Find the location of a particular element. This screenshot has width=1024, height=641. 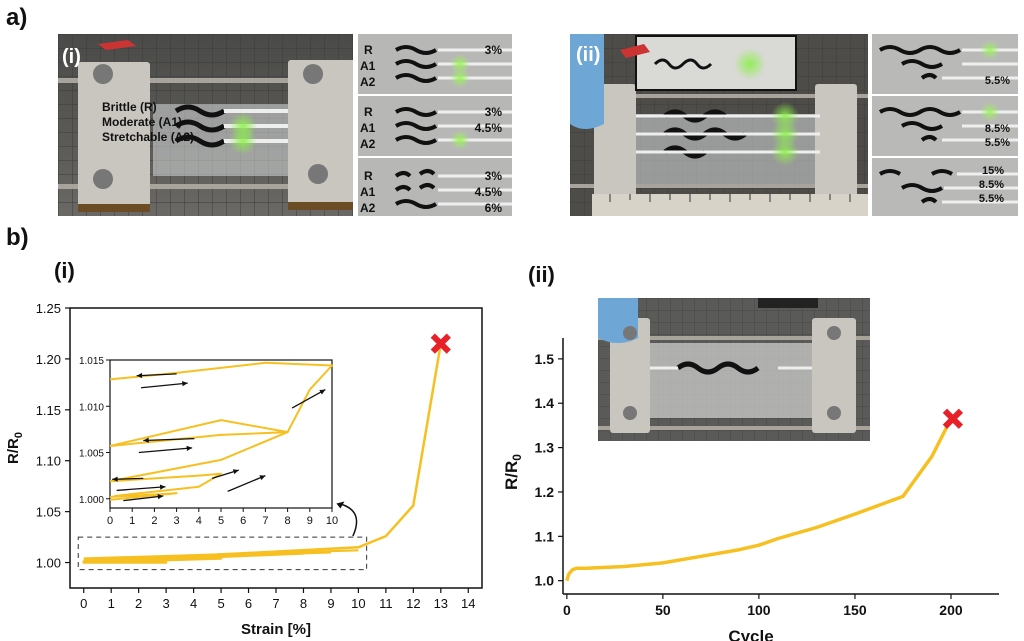

y-tick-label: 1.2 is located at coordinates (545, 492).